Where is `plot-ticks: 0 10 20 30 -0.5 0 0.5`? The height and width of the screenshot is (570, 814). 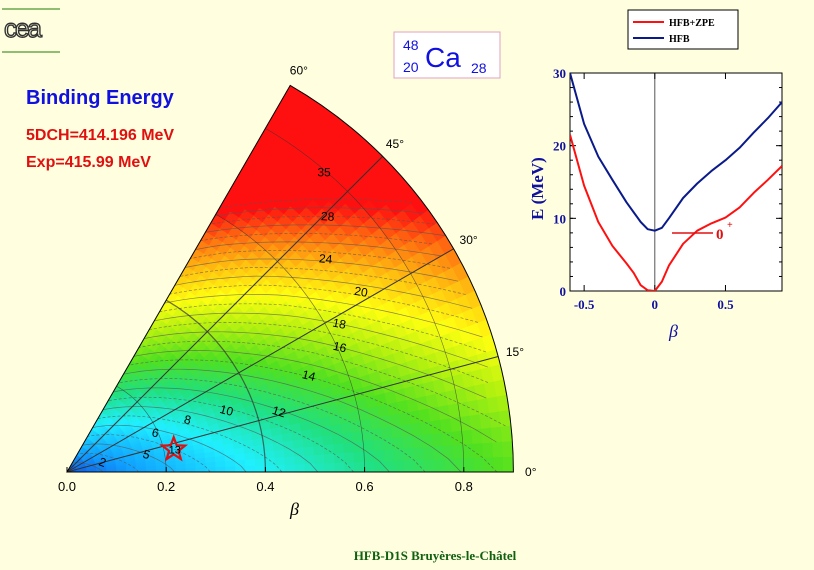
plot-ticks: 0 10 20 30 -0.5 0 0.5 is located at coordinates (667, 189).